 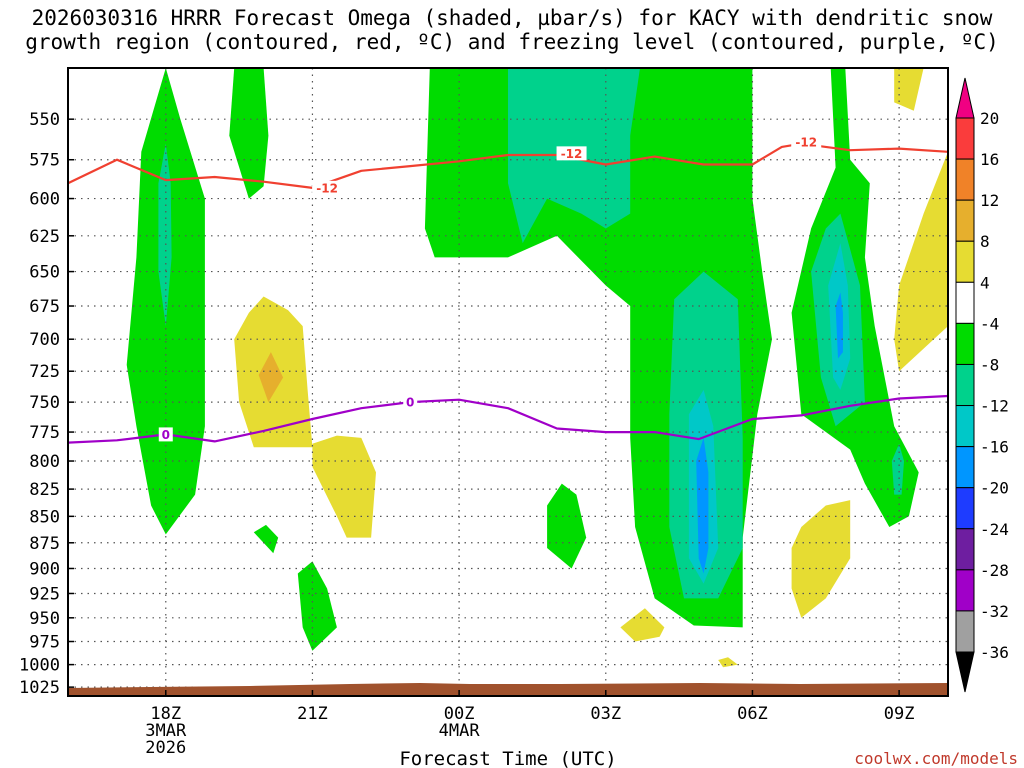 What do you see at coordinates (985, 282) in the screenshot?
I see `colorbar-label-5: 4` at bounding box center [985, 282].